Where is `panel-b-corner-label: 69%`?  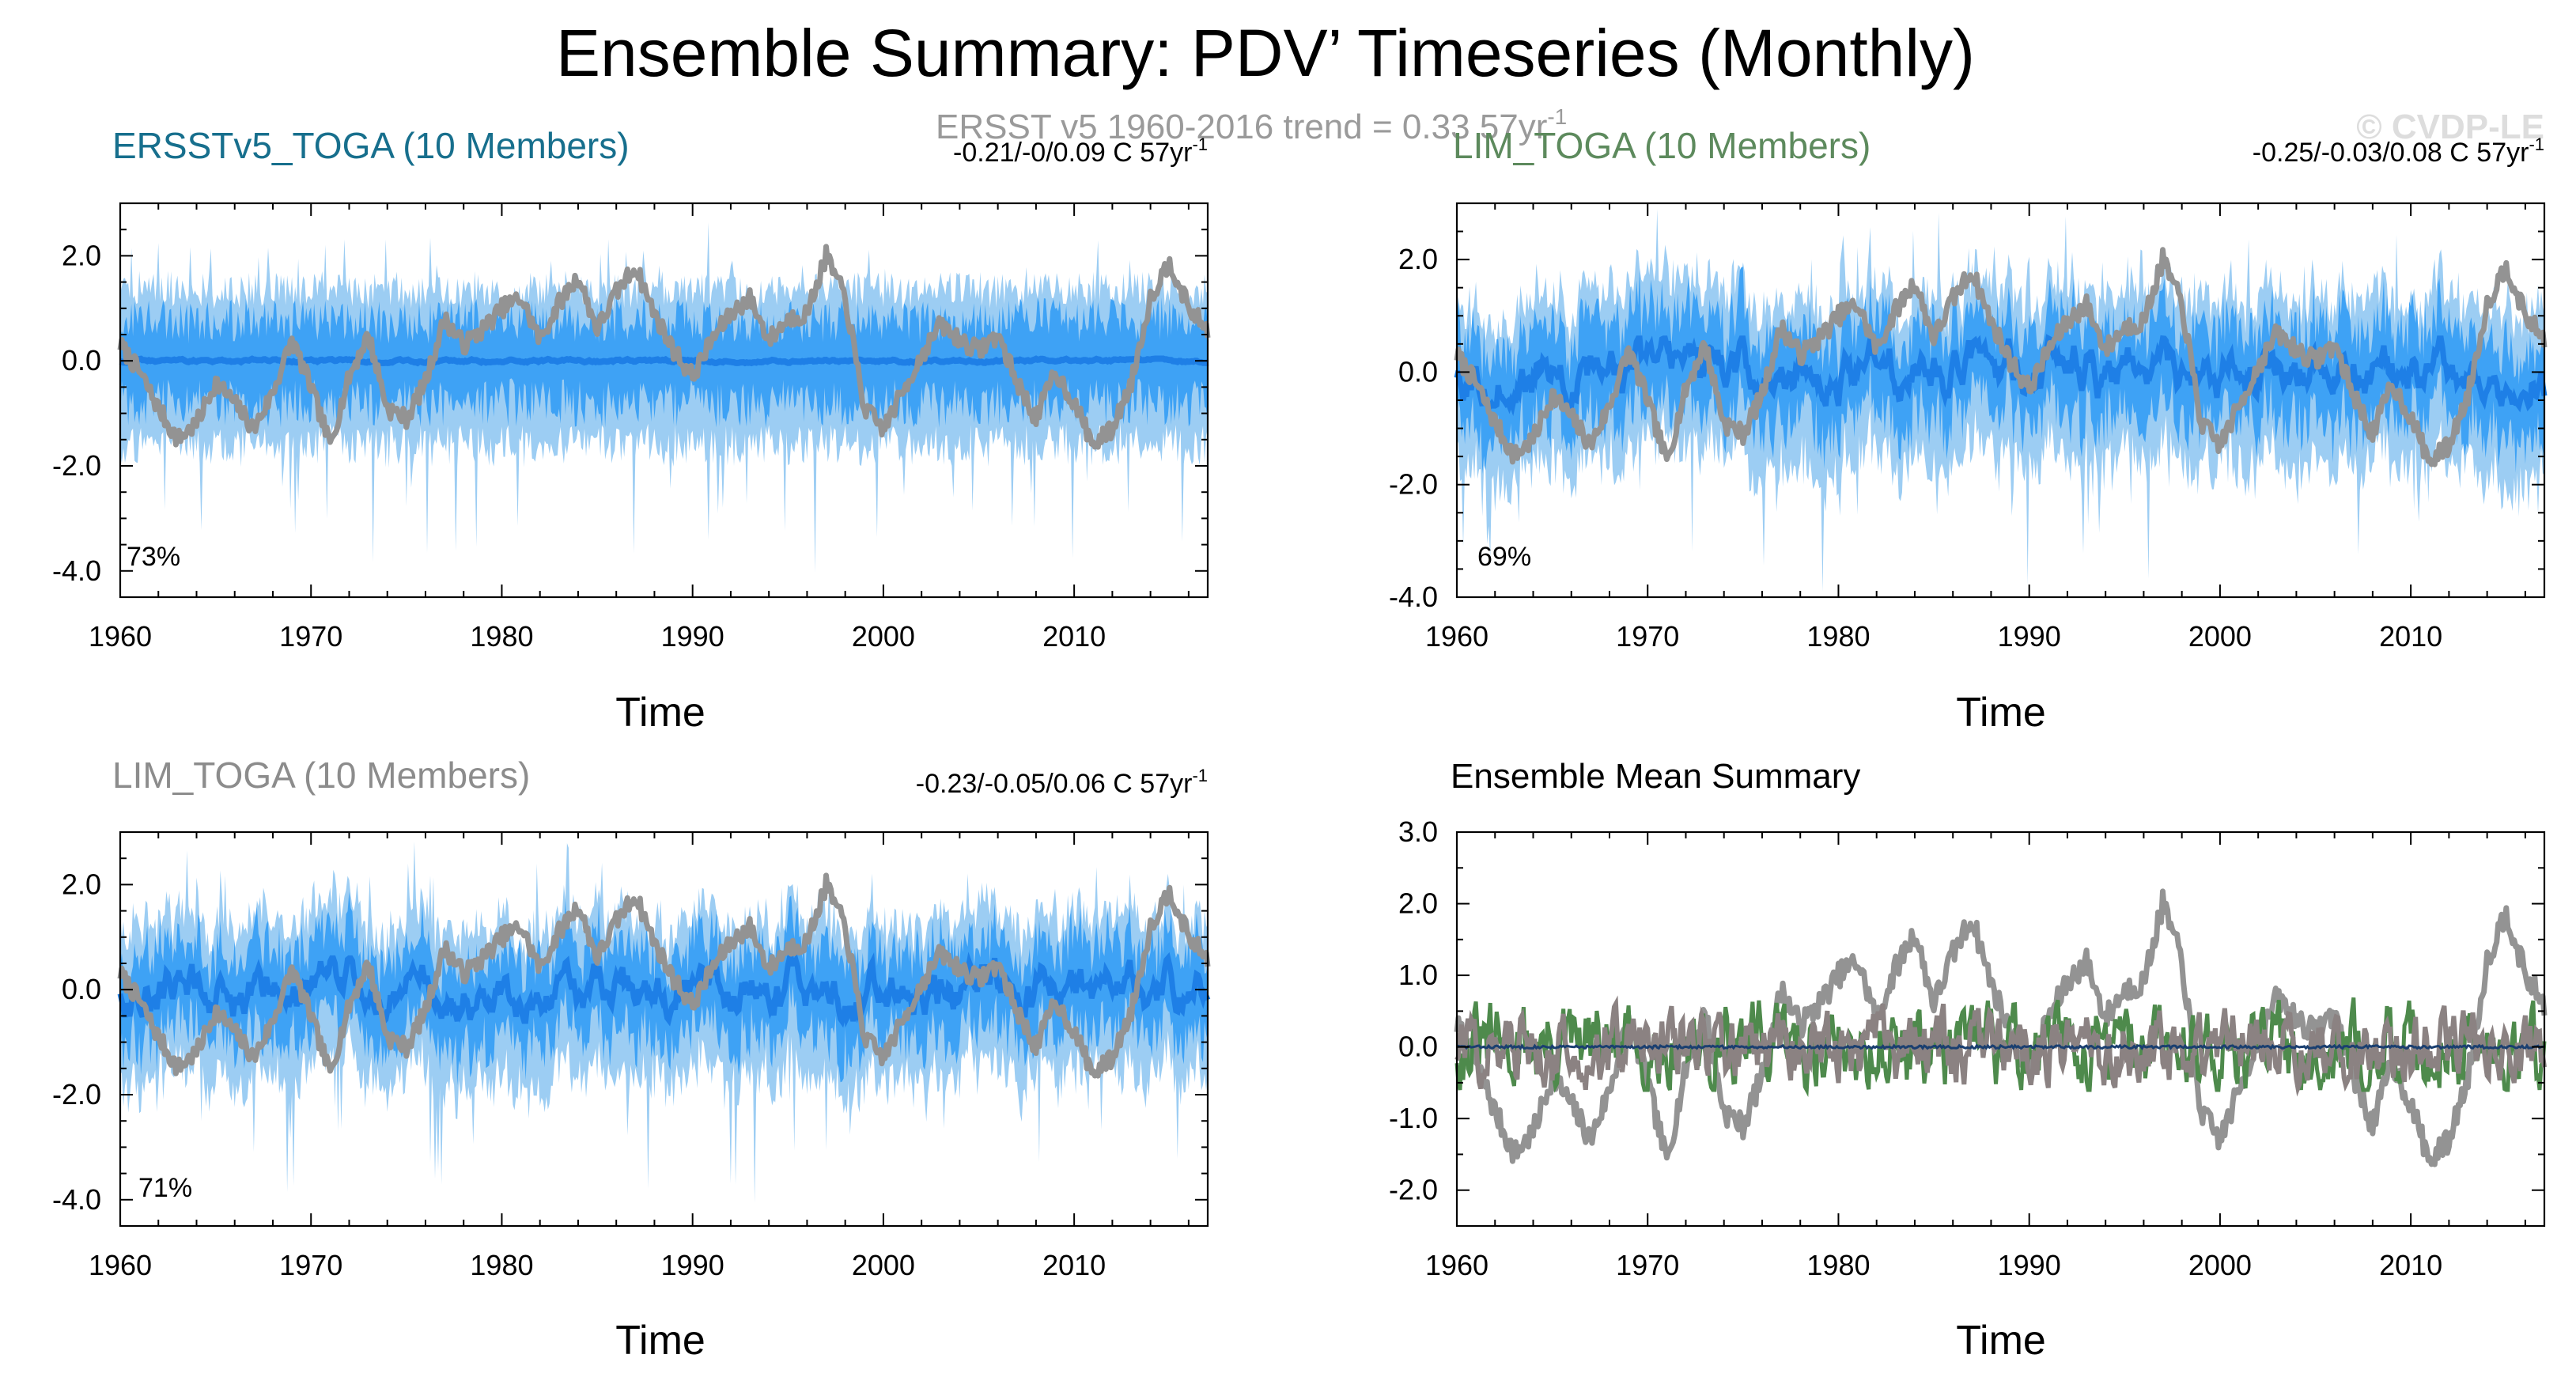
panel-b-corner-label: 69% is located at coordinates (1504, 557).